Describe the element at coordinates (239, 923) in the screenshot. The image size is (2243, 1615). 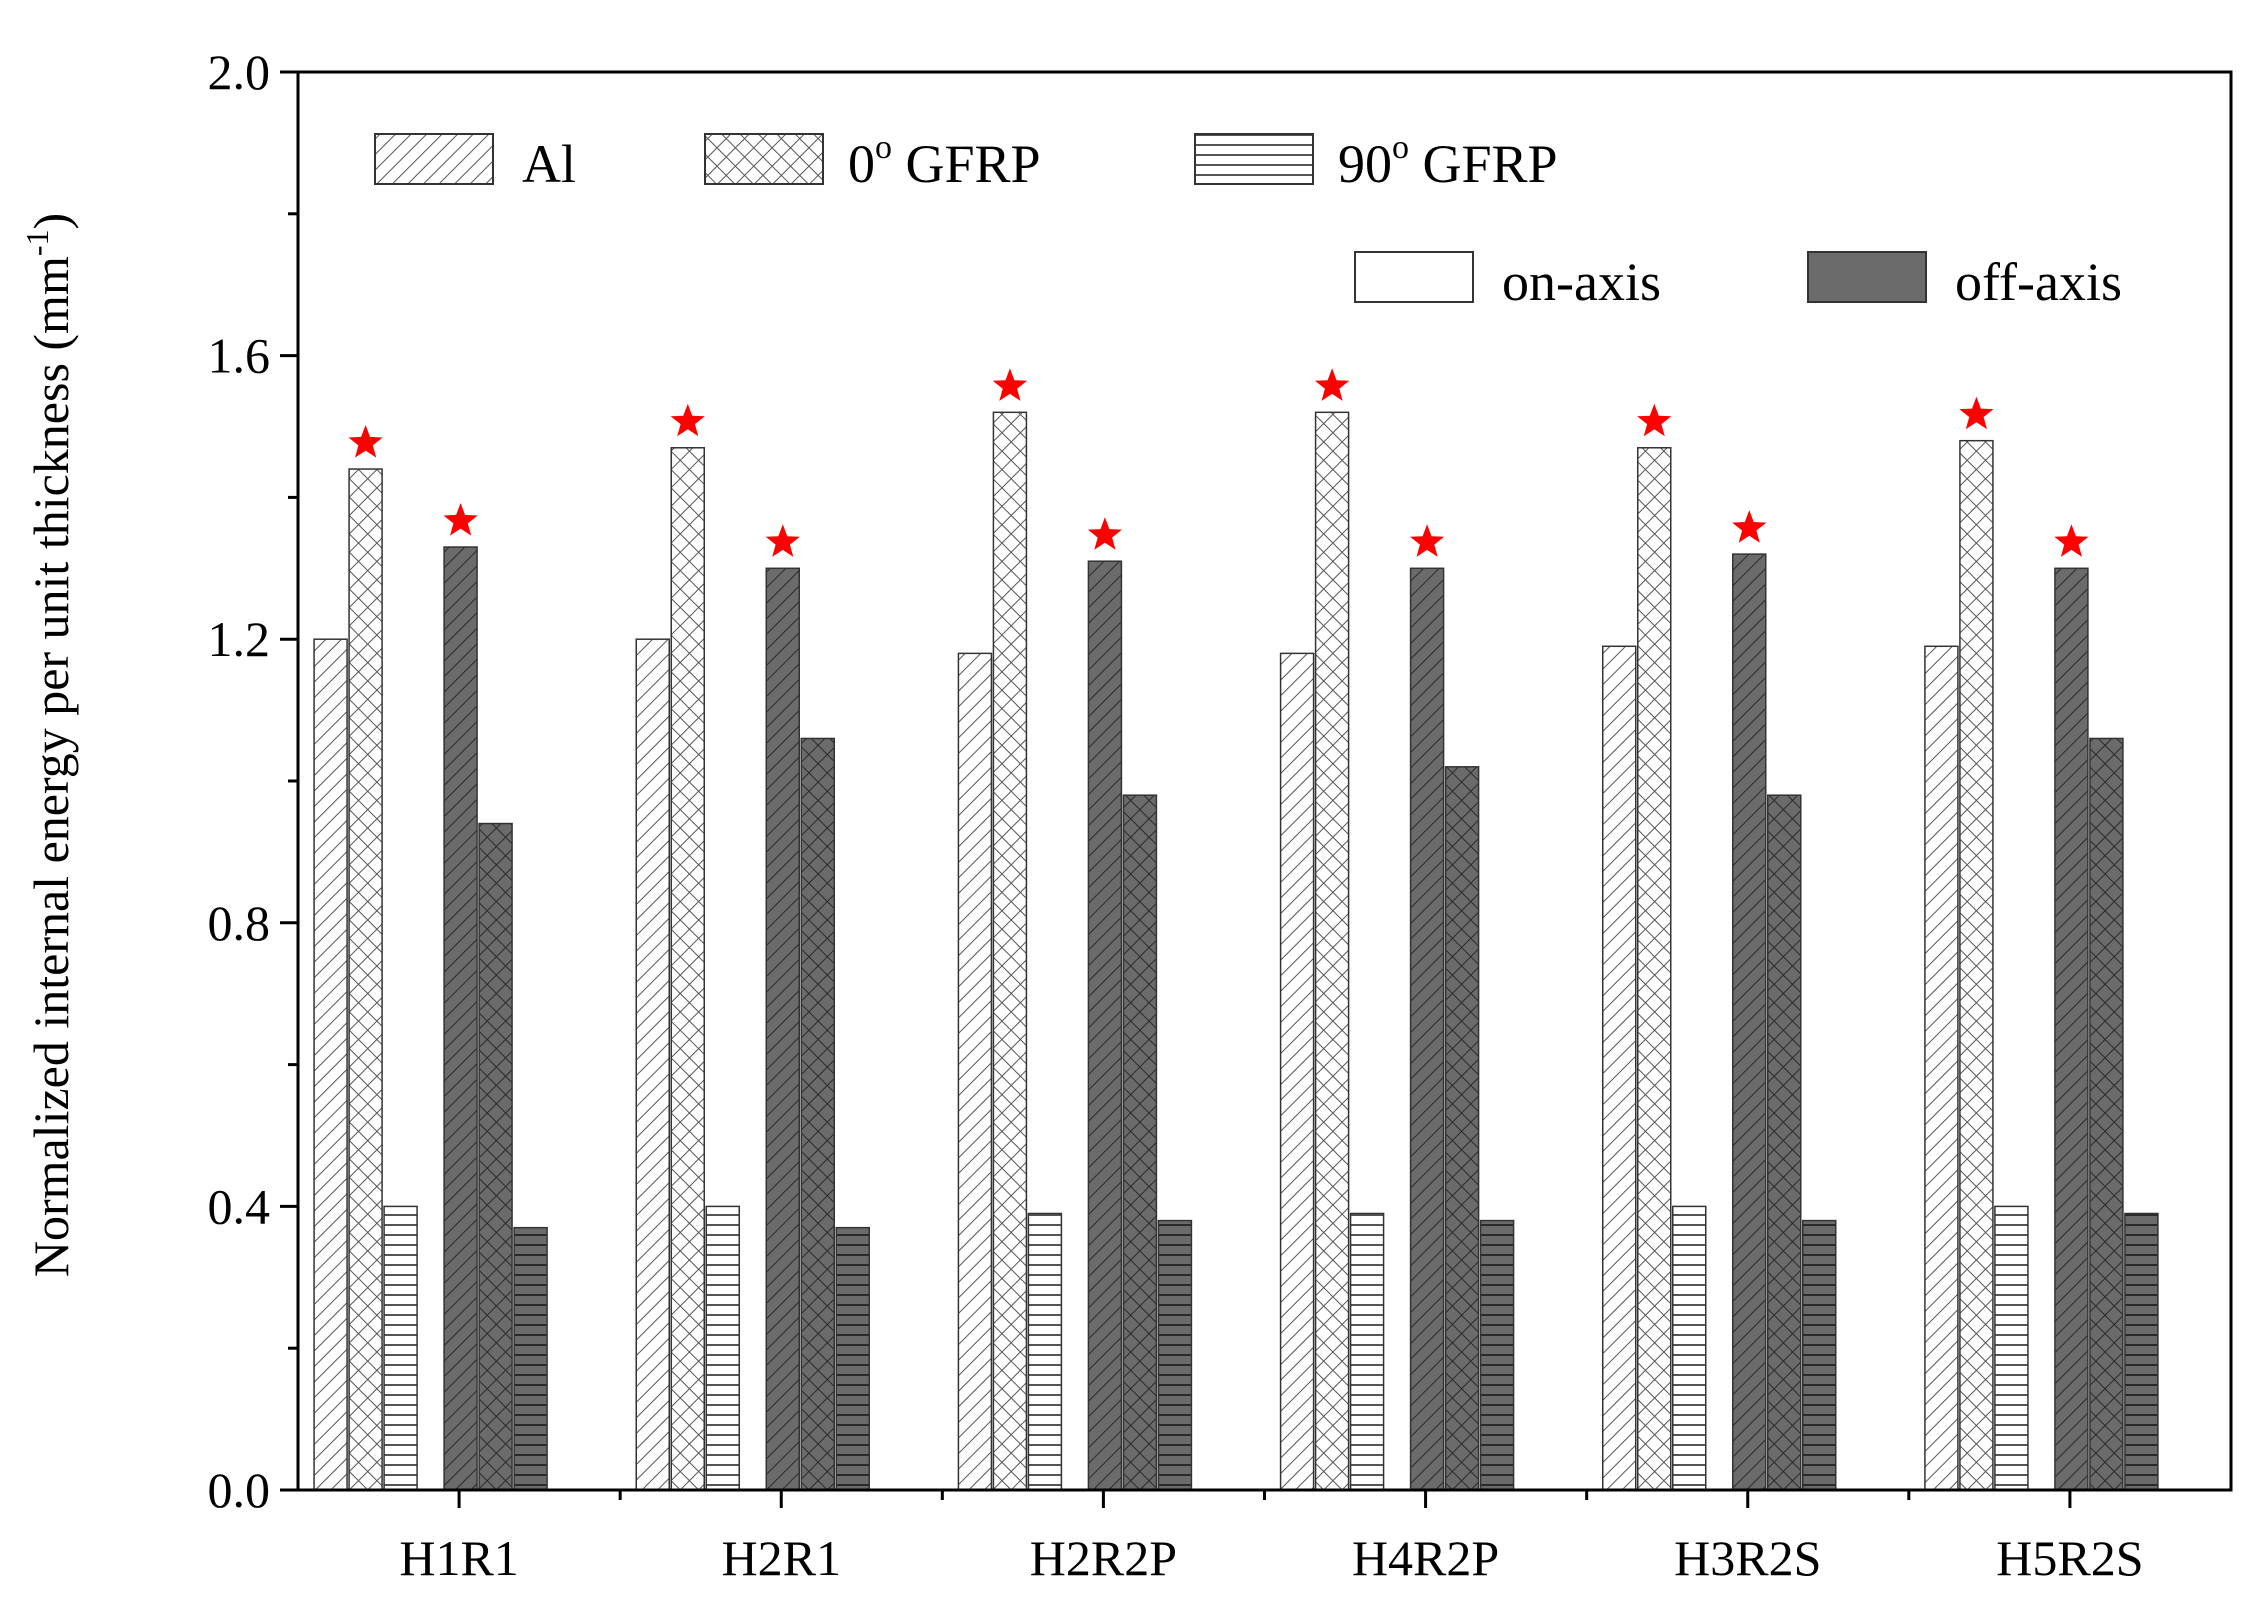
I see `y-tick-label: 0.8` at that location.